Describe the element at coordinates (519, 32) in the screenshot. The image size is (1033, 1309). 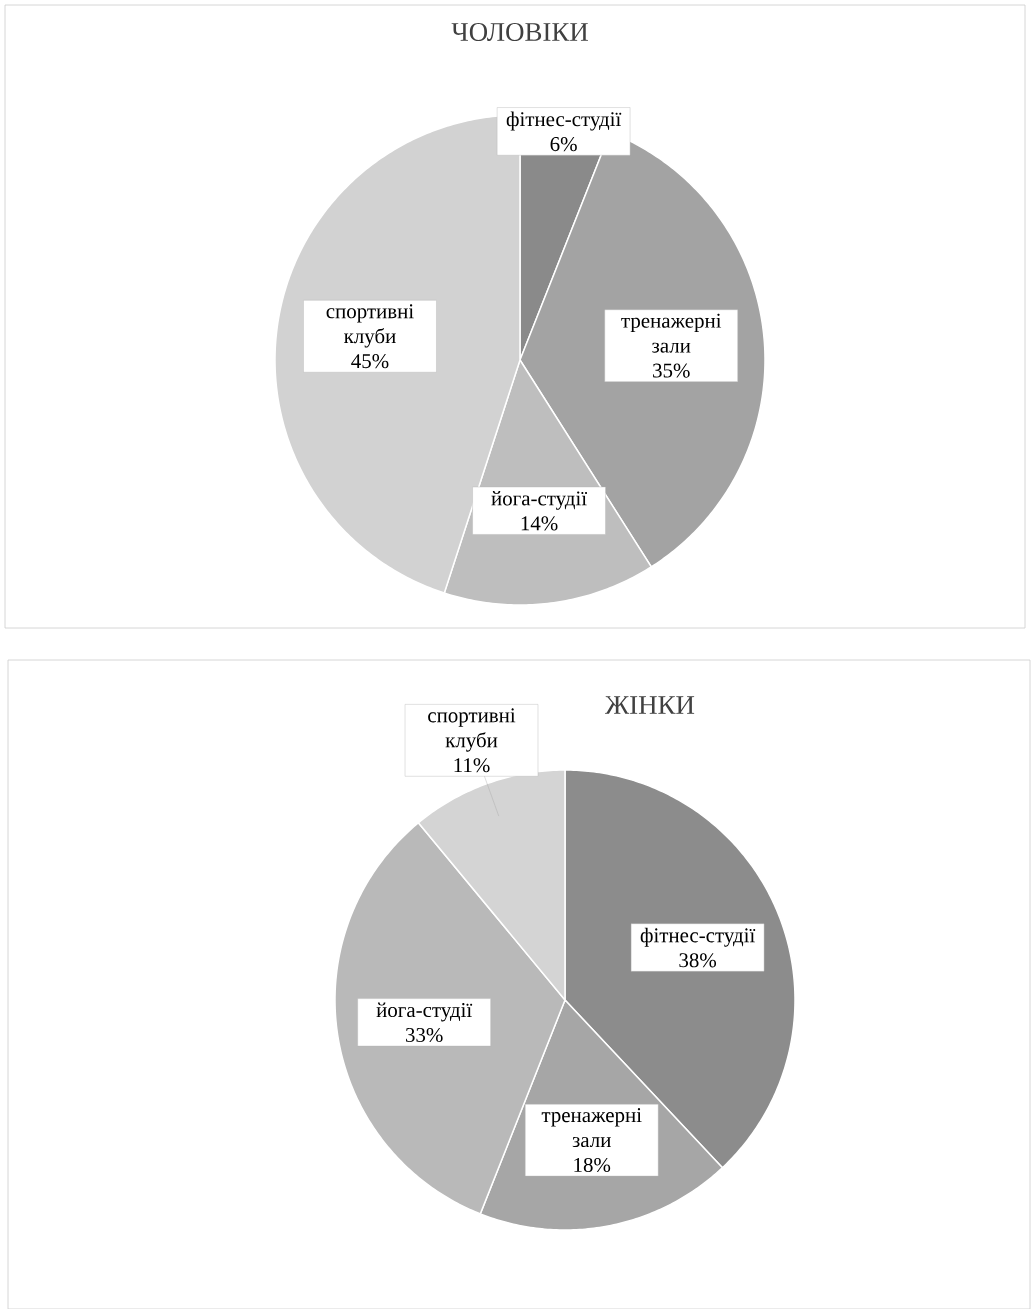
I see `chart-title: ЧОЛОВІКИ` at that location.